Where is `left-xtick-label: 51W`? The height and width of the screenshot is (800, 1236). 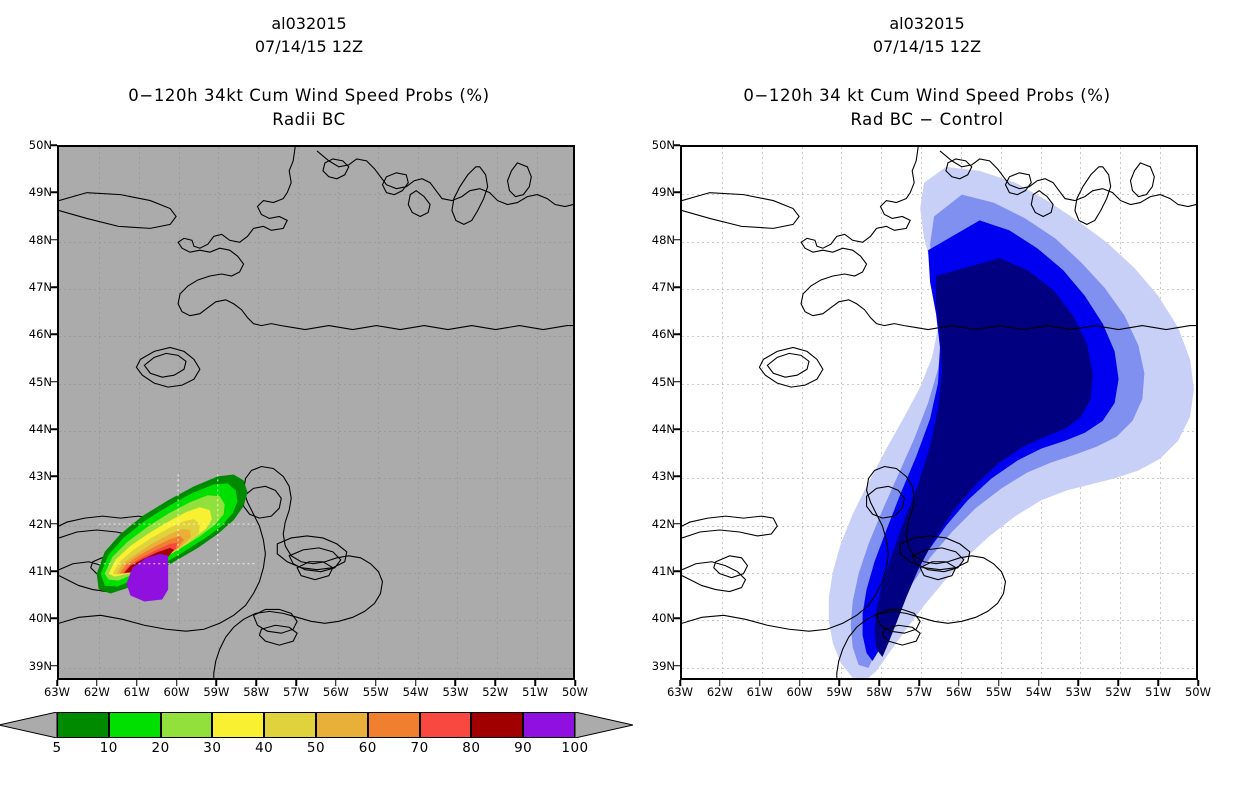 left-xtick-label: 51W is located at coordinates (535, 692).